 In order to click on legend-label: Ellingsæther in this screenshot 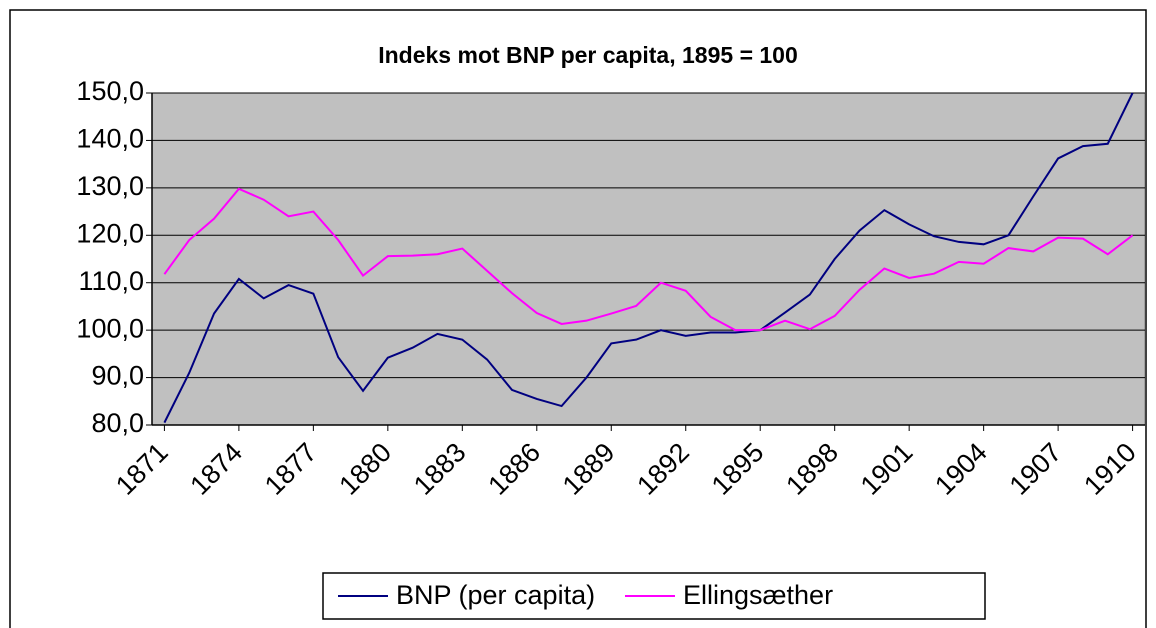, I will do `click(758, 595)`.